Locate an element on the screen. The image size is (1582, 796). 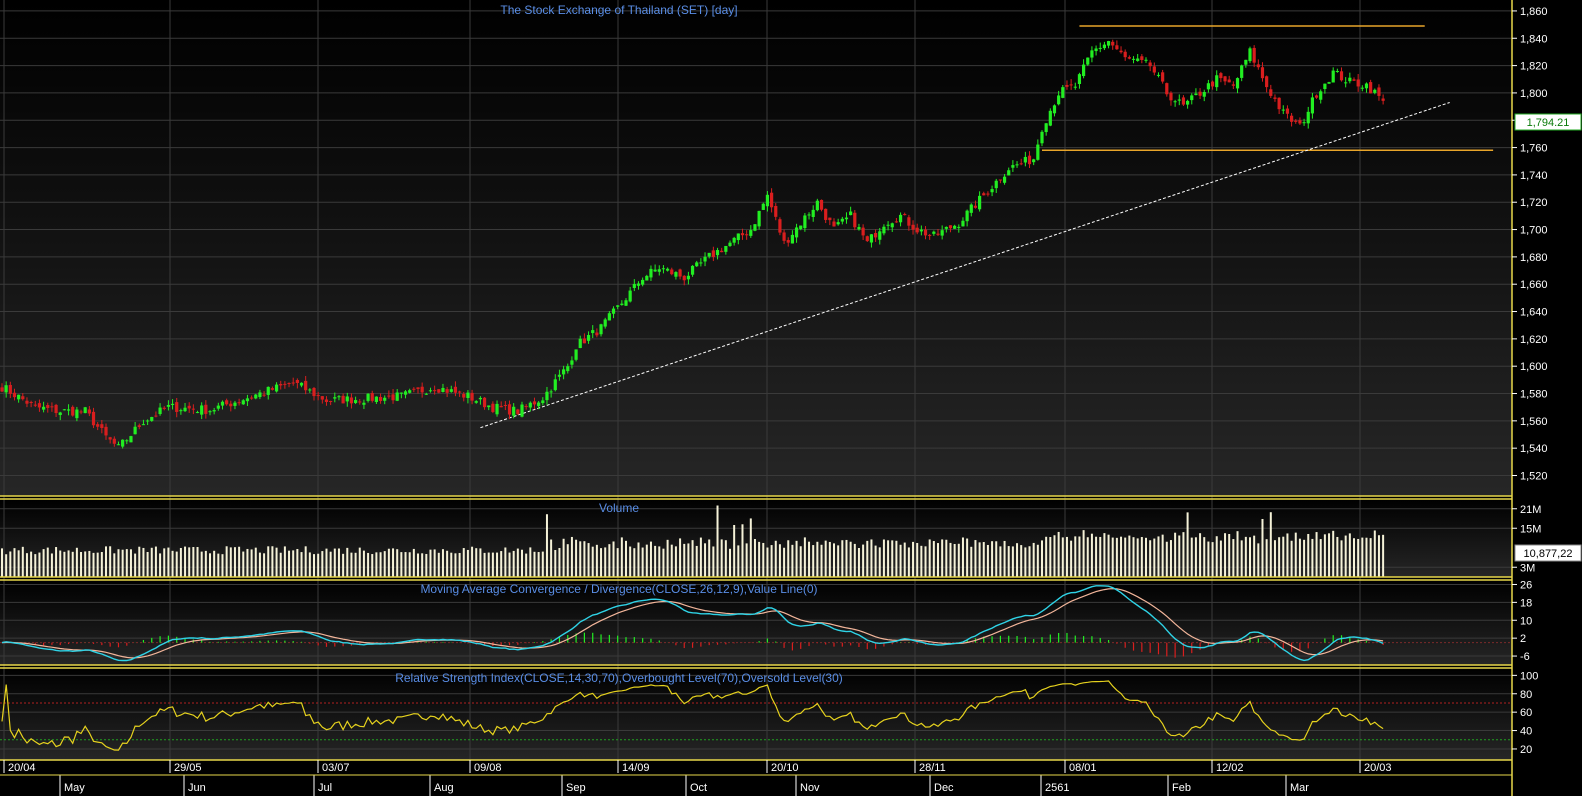
y-tick-label: 1,540 is located at coordinates (1534, 449).